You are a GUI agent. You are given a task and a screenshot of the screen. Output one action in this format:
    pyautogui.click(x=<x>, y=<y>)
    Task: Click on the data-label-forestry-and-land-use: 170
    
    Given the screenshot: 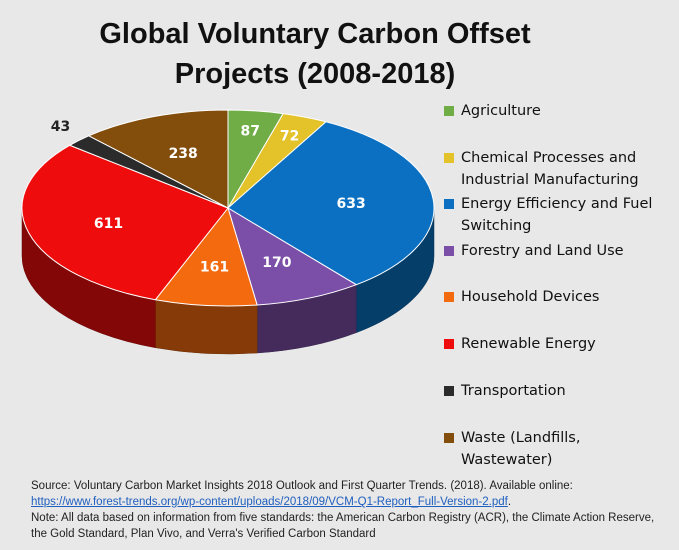 What is the action you would take?
    pyautogui.click(x=276, y=263)
    